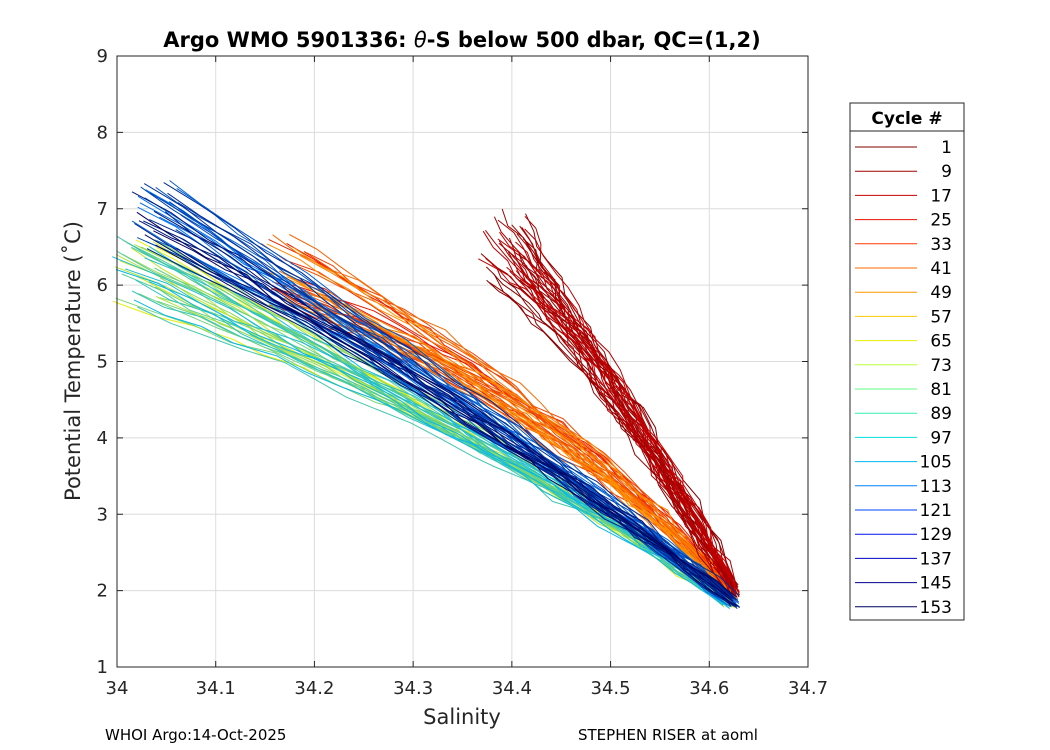 The height and width of the screenshot is (750, 1050). What do you see at coordinates (808, 688) in the screenshot?
I see `x-tick-label: 34.7` at bounding box center [808, 688].